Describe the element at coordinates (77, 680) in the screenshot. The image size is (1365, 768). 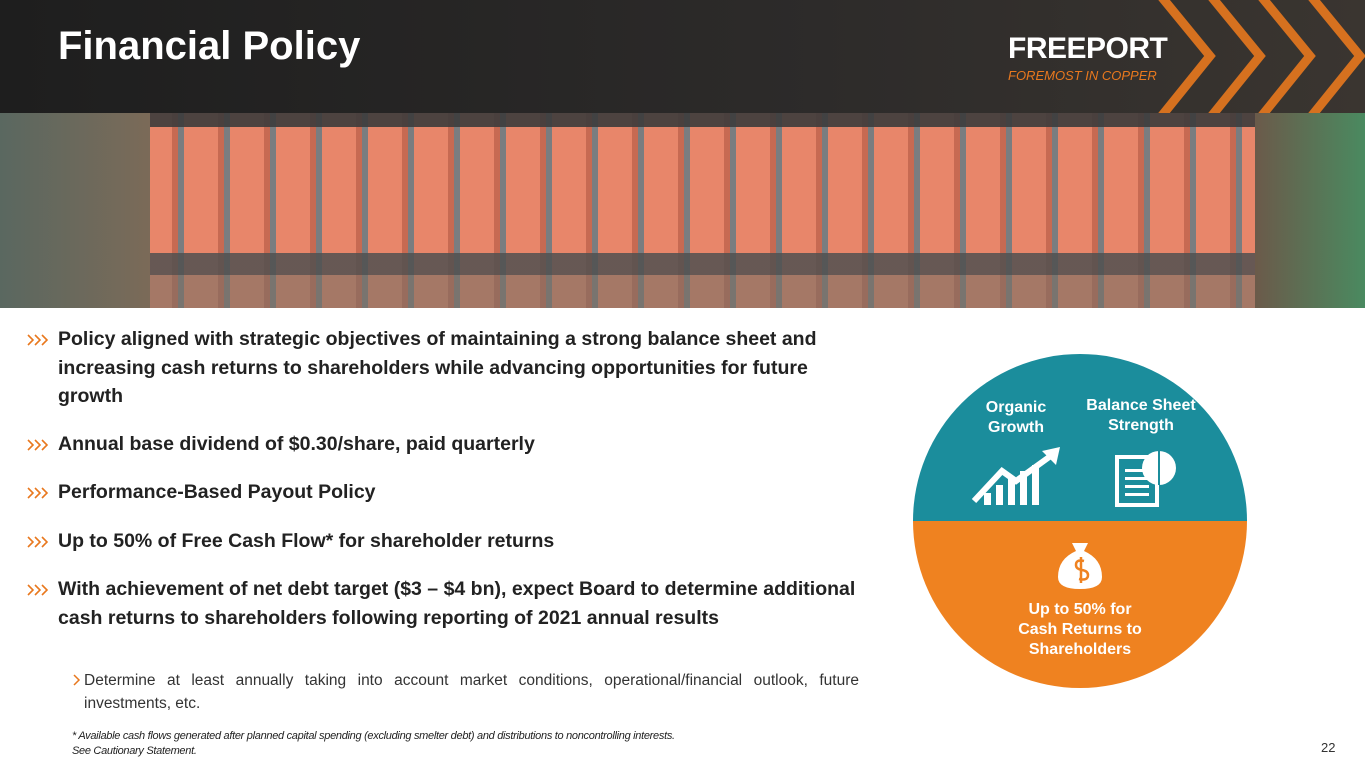
I see `sub-marker` at that location.